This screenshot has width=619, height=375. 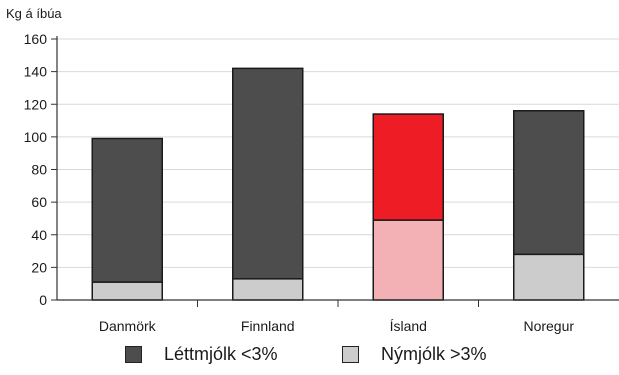 What do you see at coordinates (337, 326) in the screenshot?
I see `x-tick-labels: Danmörk Finnland Ísland Noregur` at bounding box center [337, 326].